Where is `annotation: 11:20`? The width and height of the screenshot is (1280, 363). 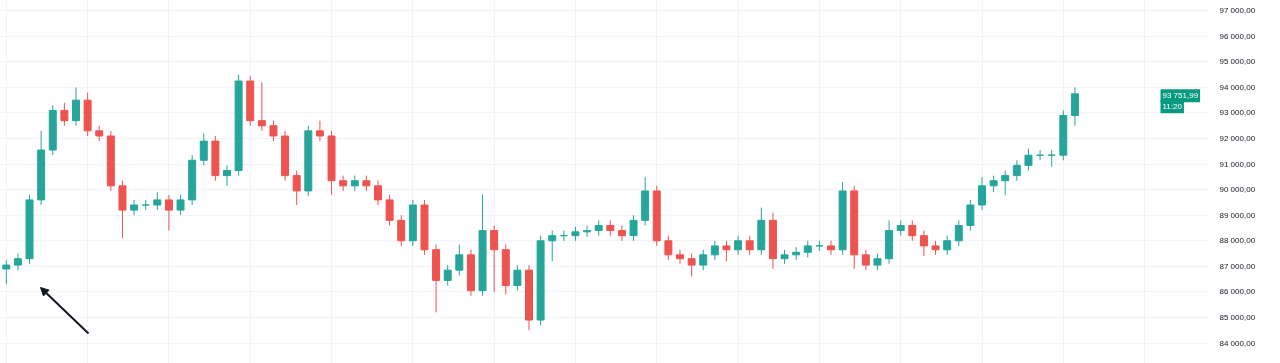 annotation: 11:20 is located at coordinates (1172, 107).